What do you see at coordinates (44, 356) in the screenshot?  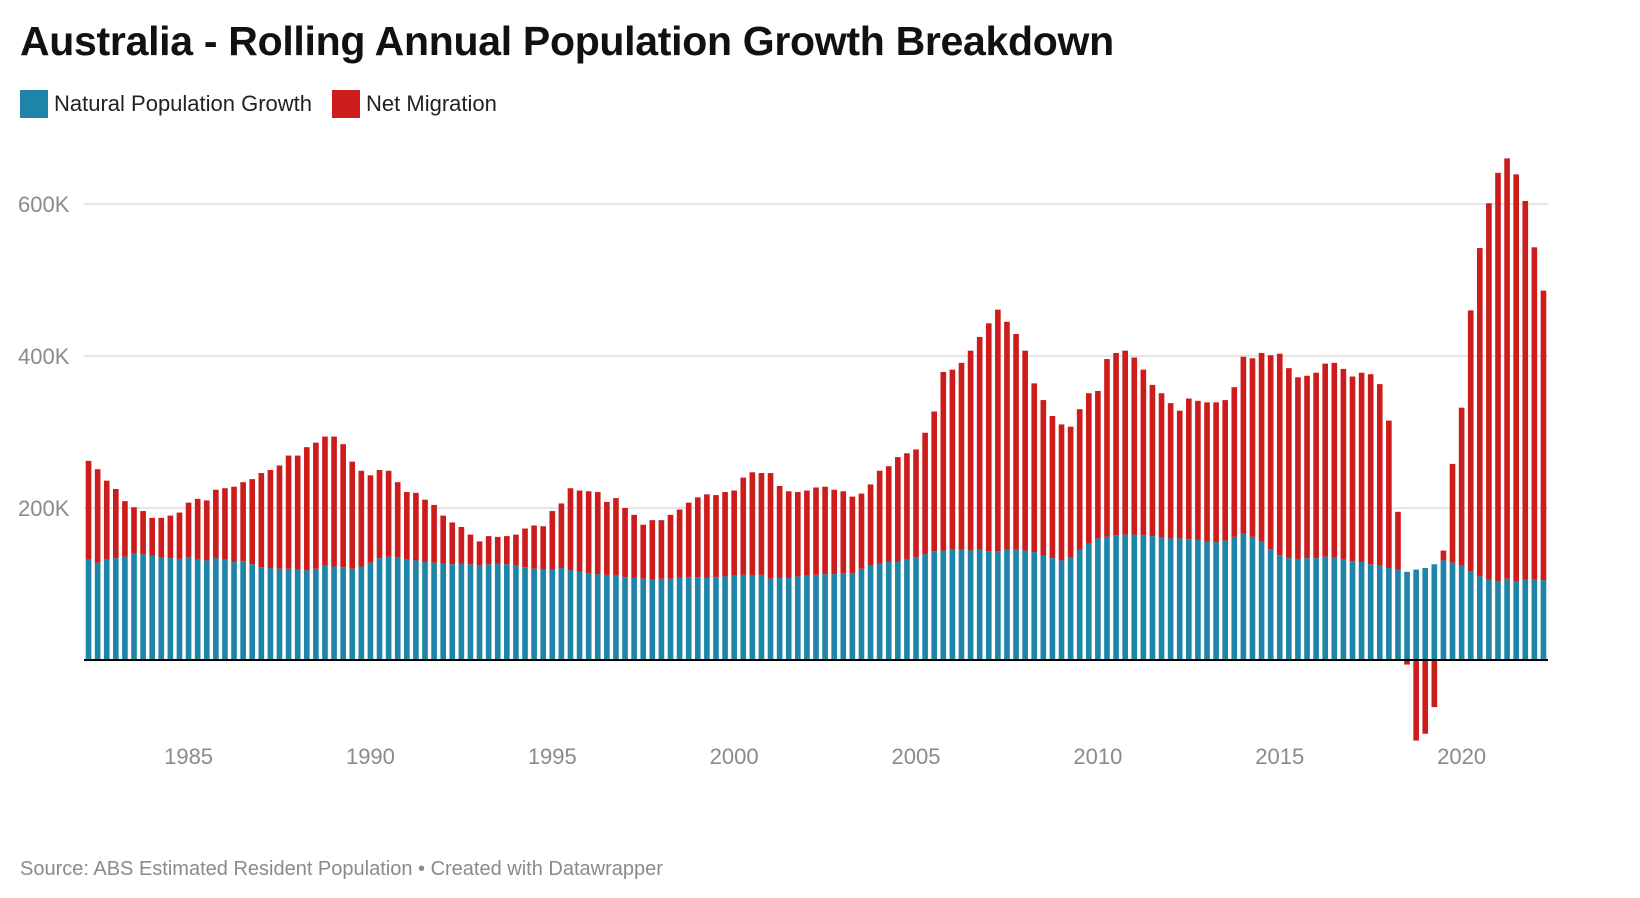 I see `y-tick-label: 400K` at bounding box center [44, 356].